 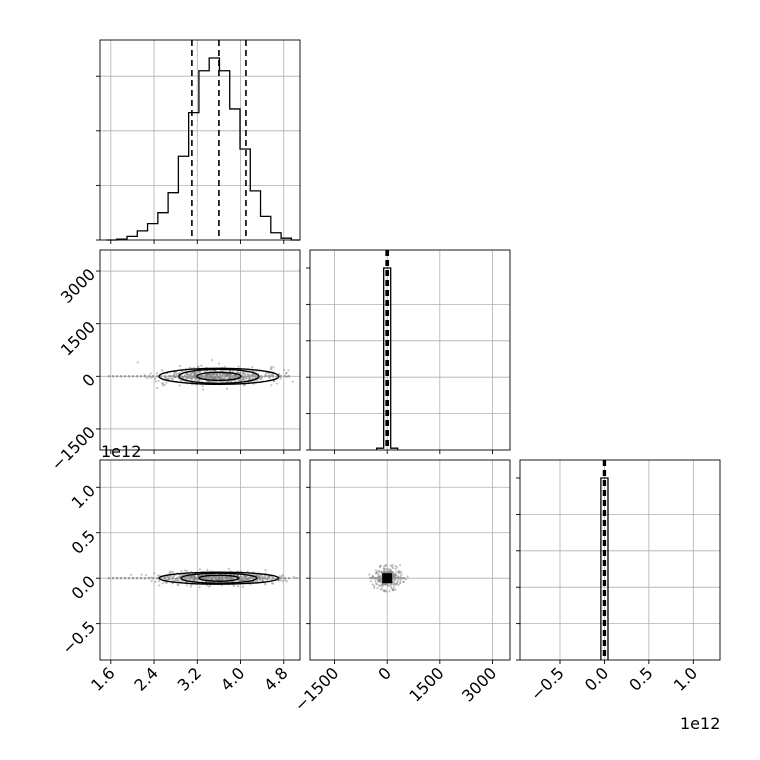 I want to click on grid-lines, so click(x=200, y=560).